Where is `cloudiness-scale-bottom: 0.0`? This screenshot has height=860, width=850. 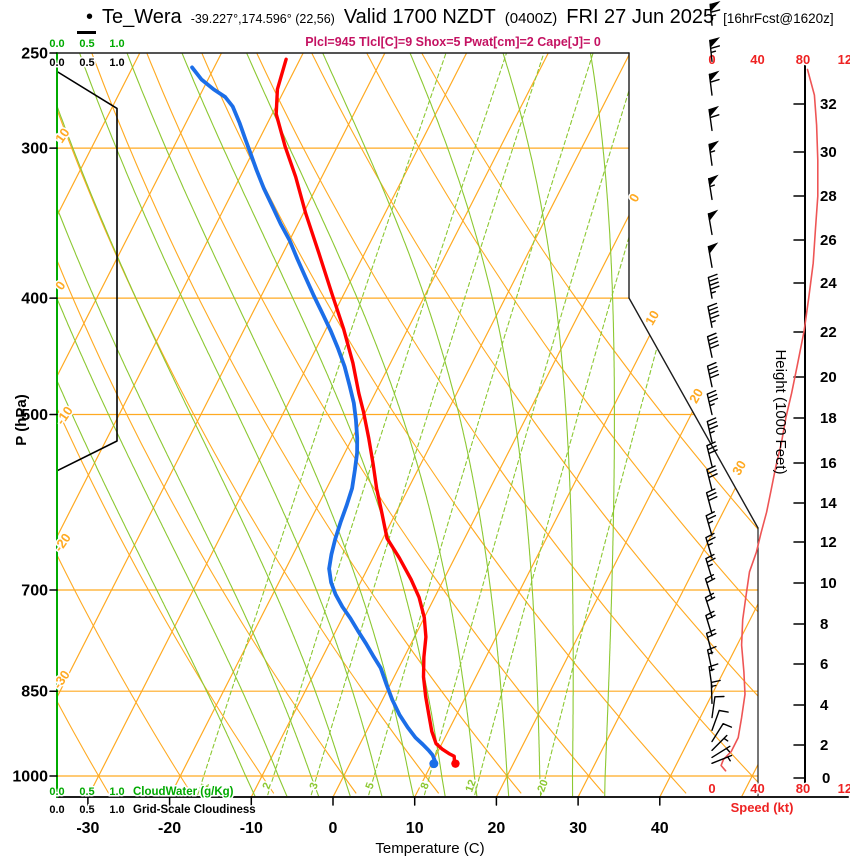
cloudiness-scale-bottom: 0.0 is located at coordinates (56, 810).